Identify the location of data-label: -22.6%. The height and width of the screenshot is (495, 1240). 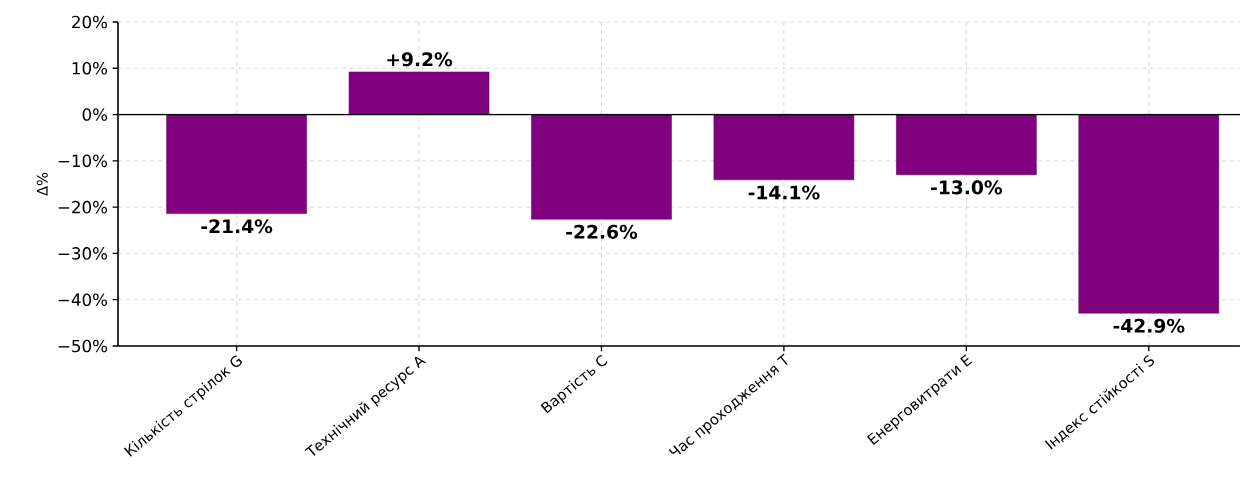
(602, 231).